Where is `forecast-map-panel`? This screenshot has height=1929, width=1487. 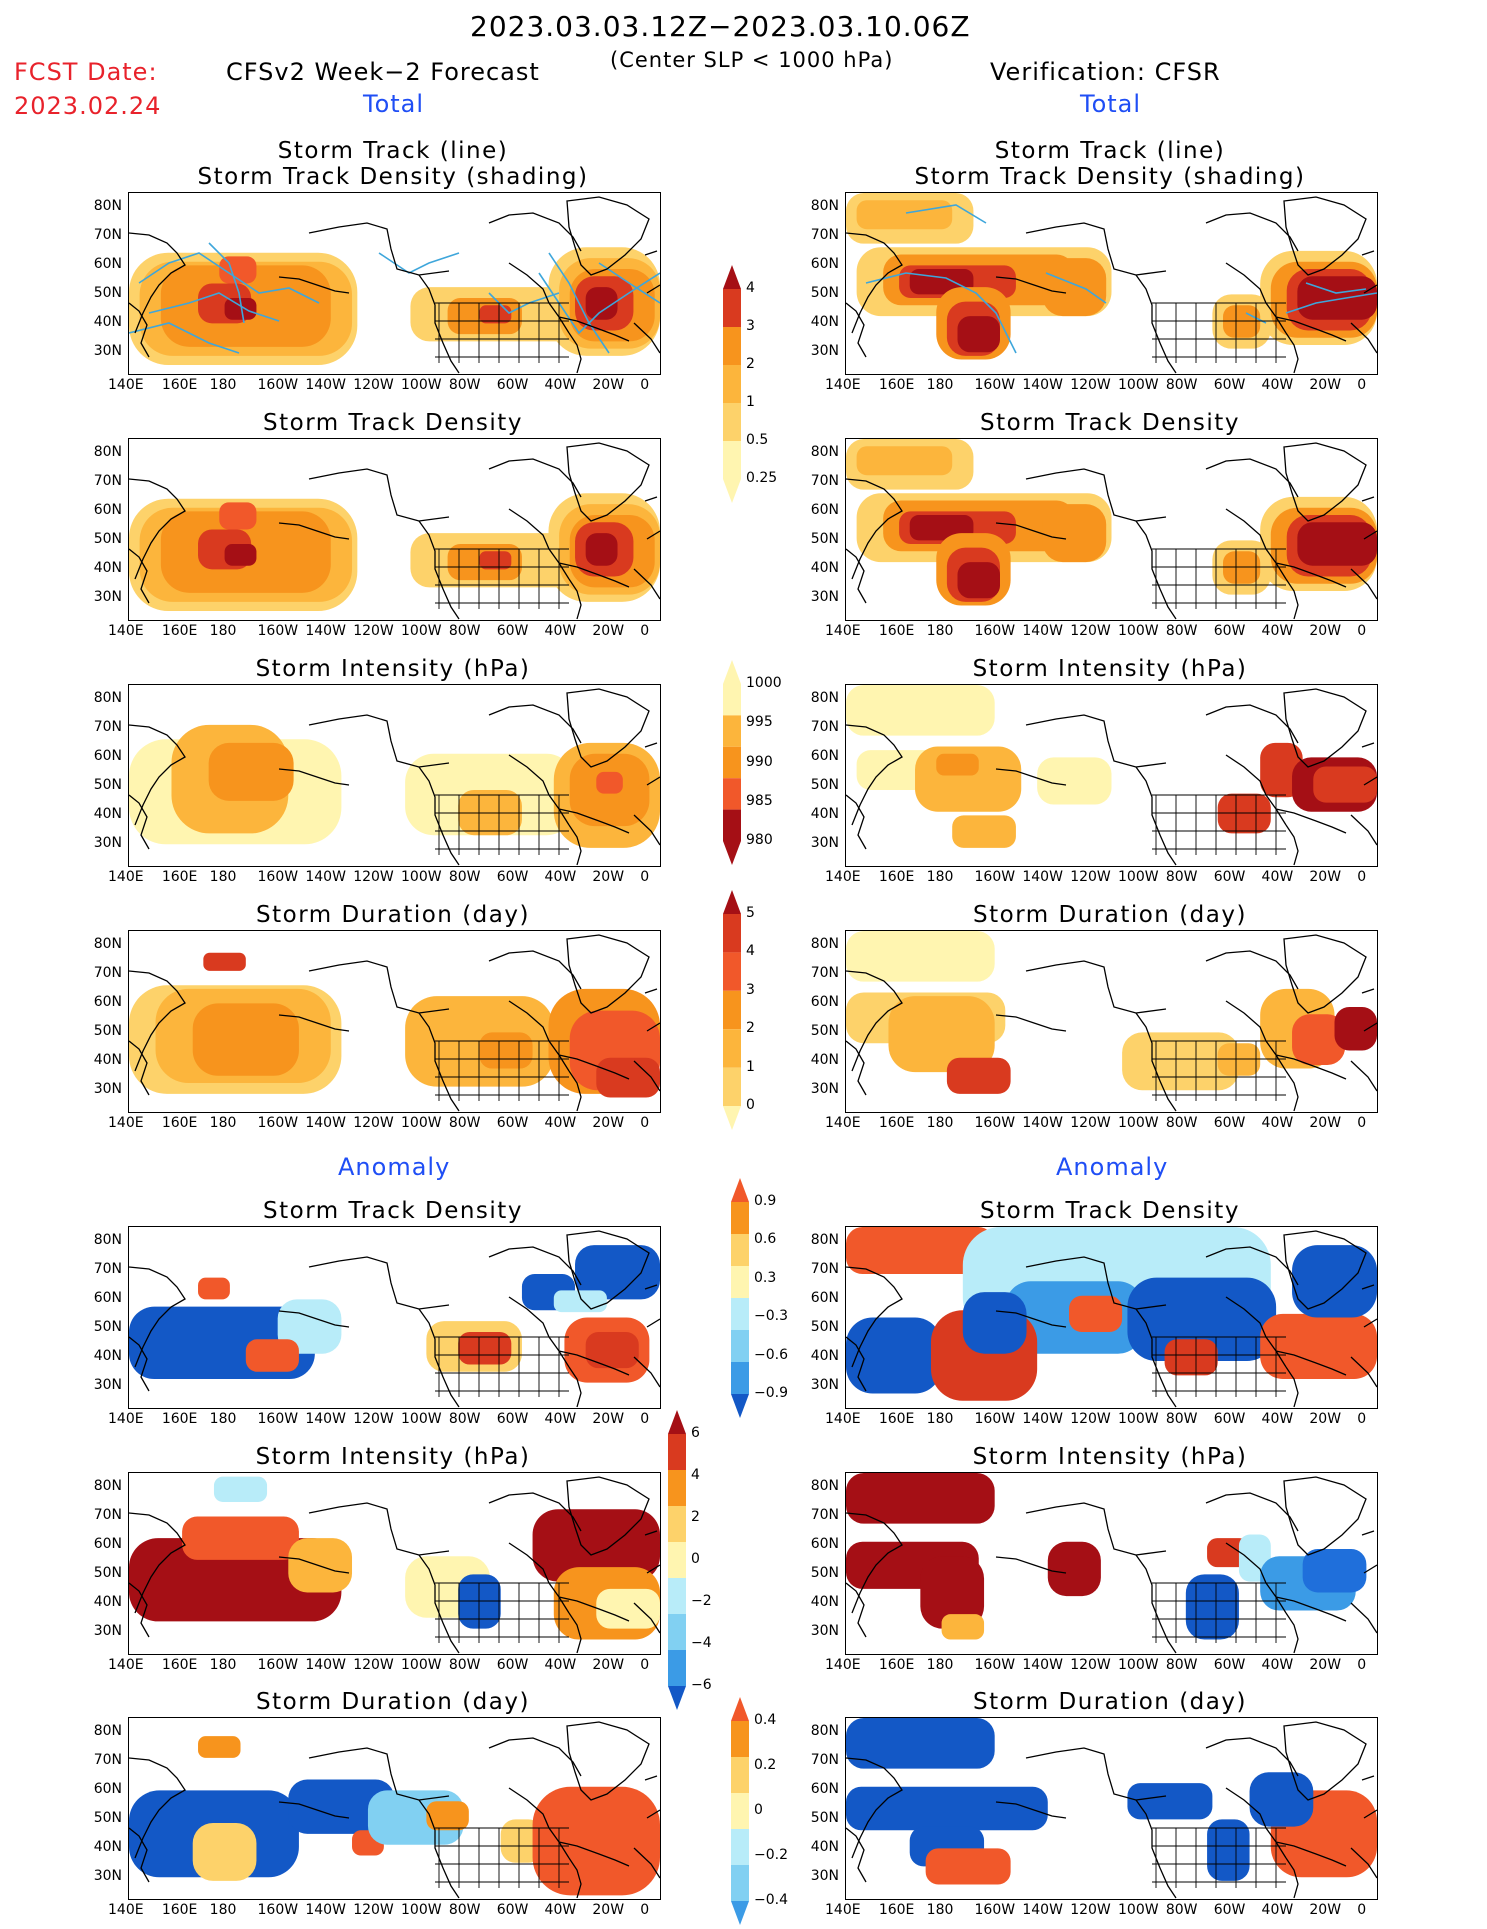
forecast-map-panel is located at coordinates (394, 1021).